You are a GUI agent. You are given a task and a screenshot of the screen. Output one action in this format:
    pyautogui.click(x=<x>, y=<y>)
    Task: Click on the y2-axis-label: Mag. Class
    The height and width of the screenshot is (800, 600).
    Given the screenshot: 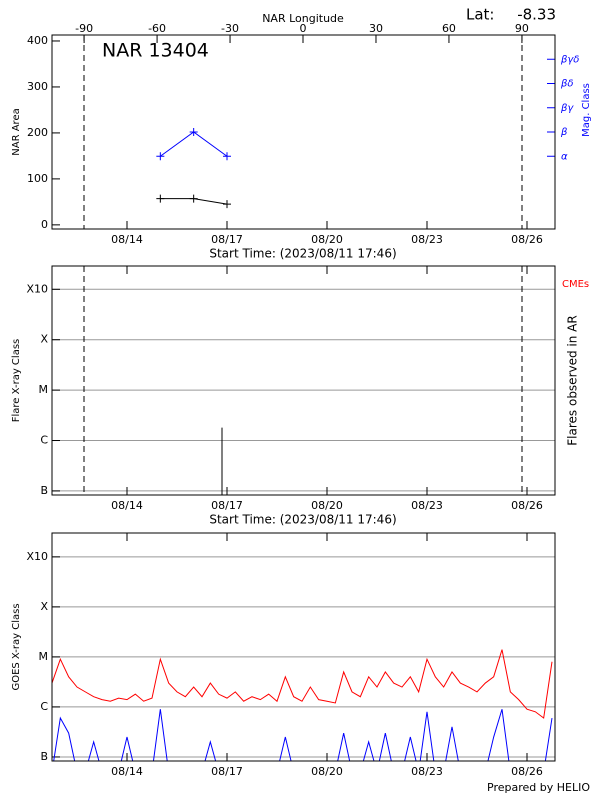 What is the action you would take?
    pyautogui.click(x=586, y=110)
    